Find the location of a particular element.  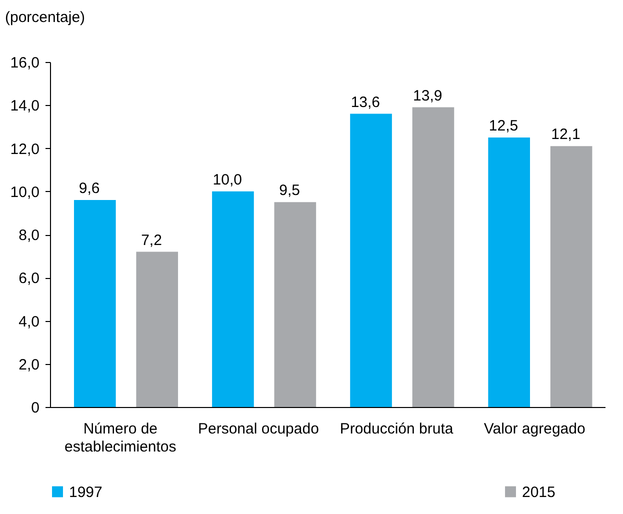

data-label: 10,0 is located at coordinates (227, 179).